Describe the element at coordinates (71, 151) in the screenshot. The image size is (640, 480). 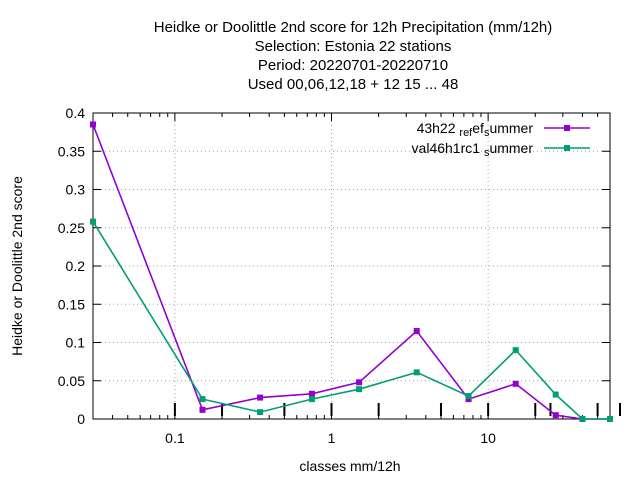
I see `y-tick-label: 0.35` at that location.